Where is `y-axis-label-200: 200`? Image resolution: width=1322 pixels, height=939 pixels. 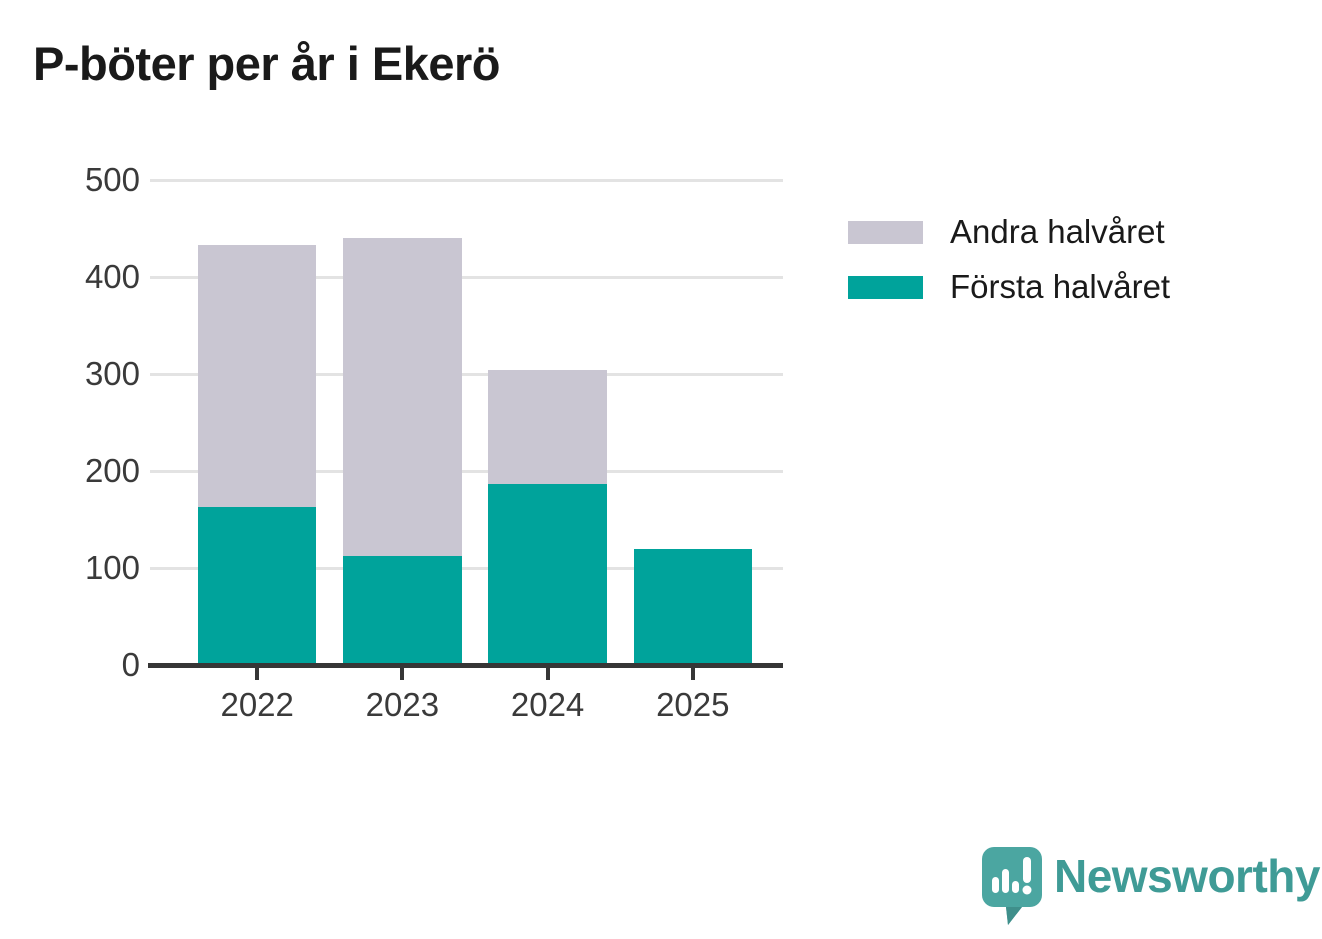 y-axis-label-200: 200 is located at coordinates (112, 470).